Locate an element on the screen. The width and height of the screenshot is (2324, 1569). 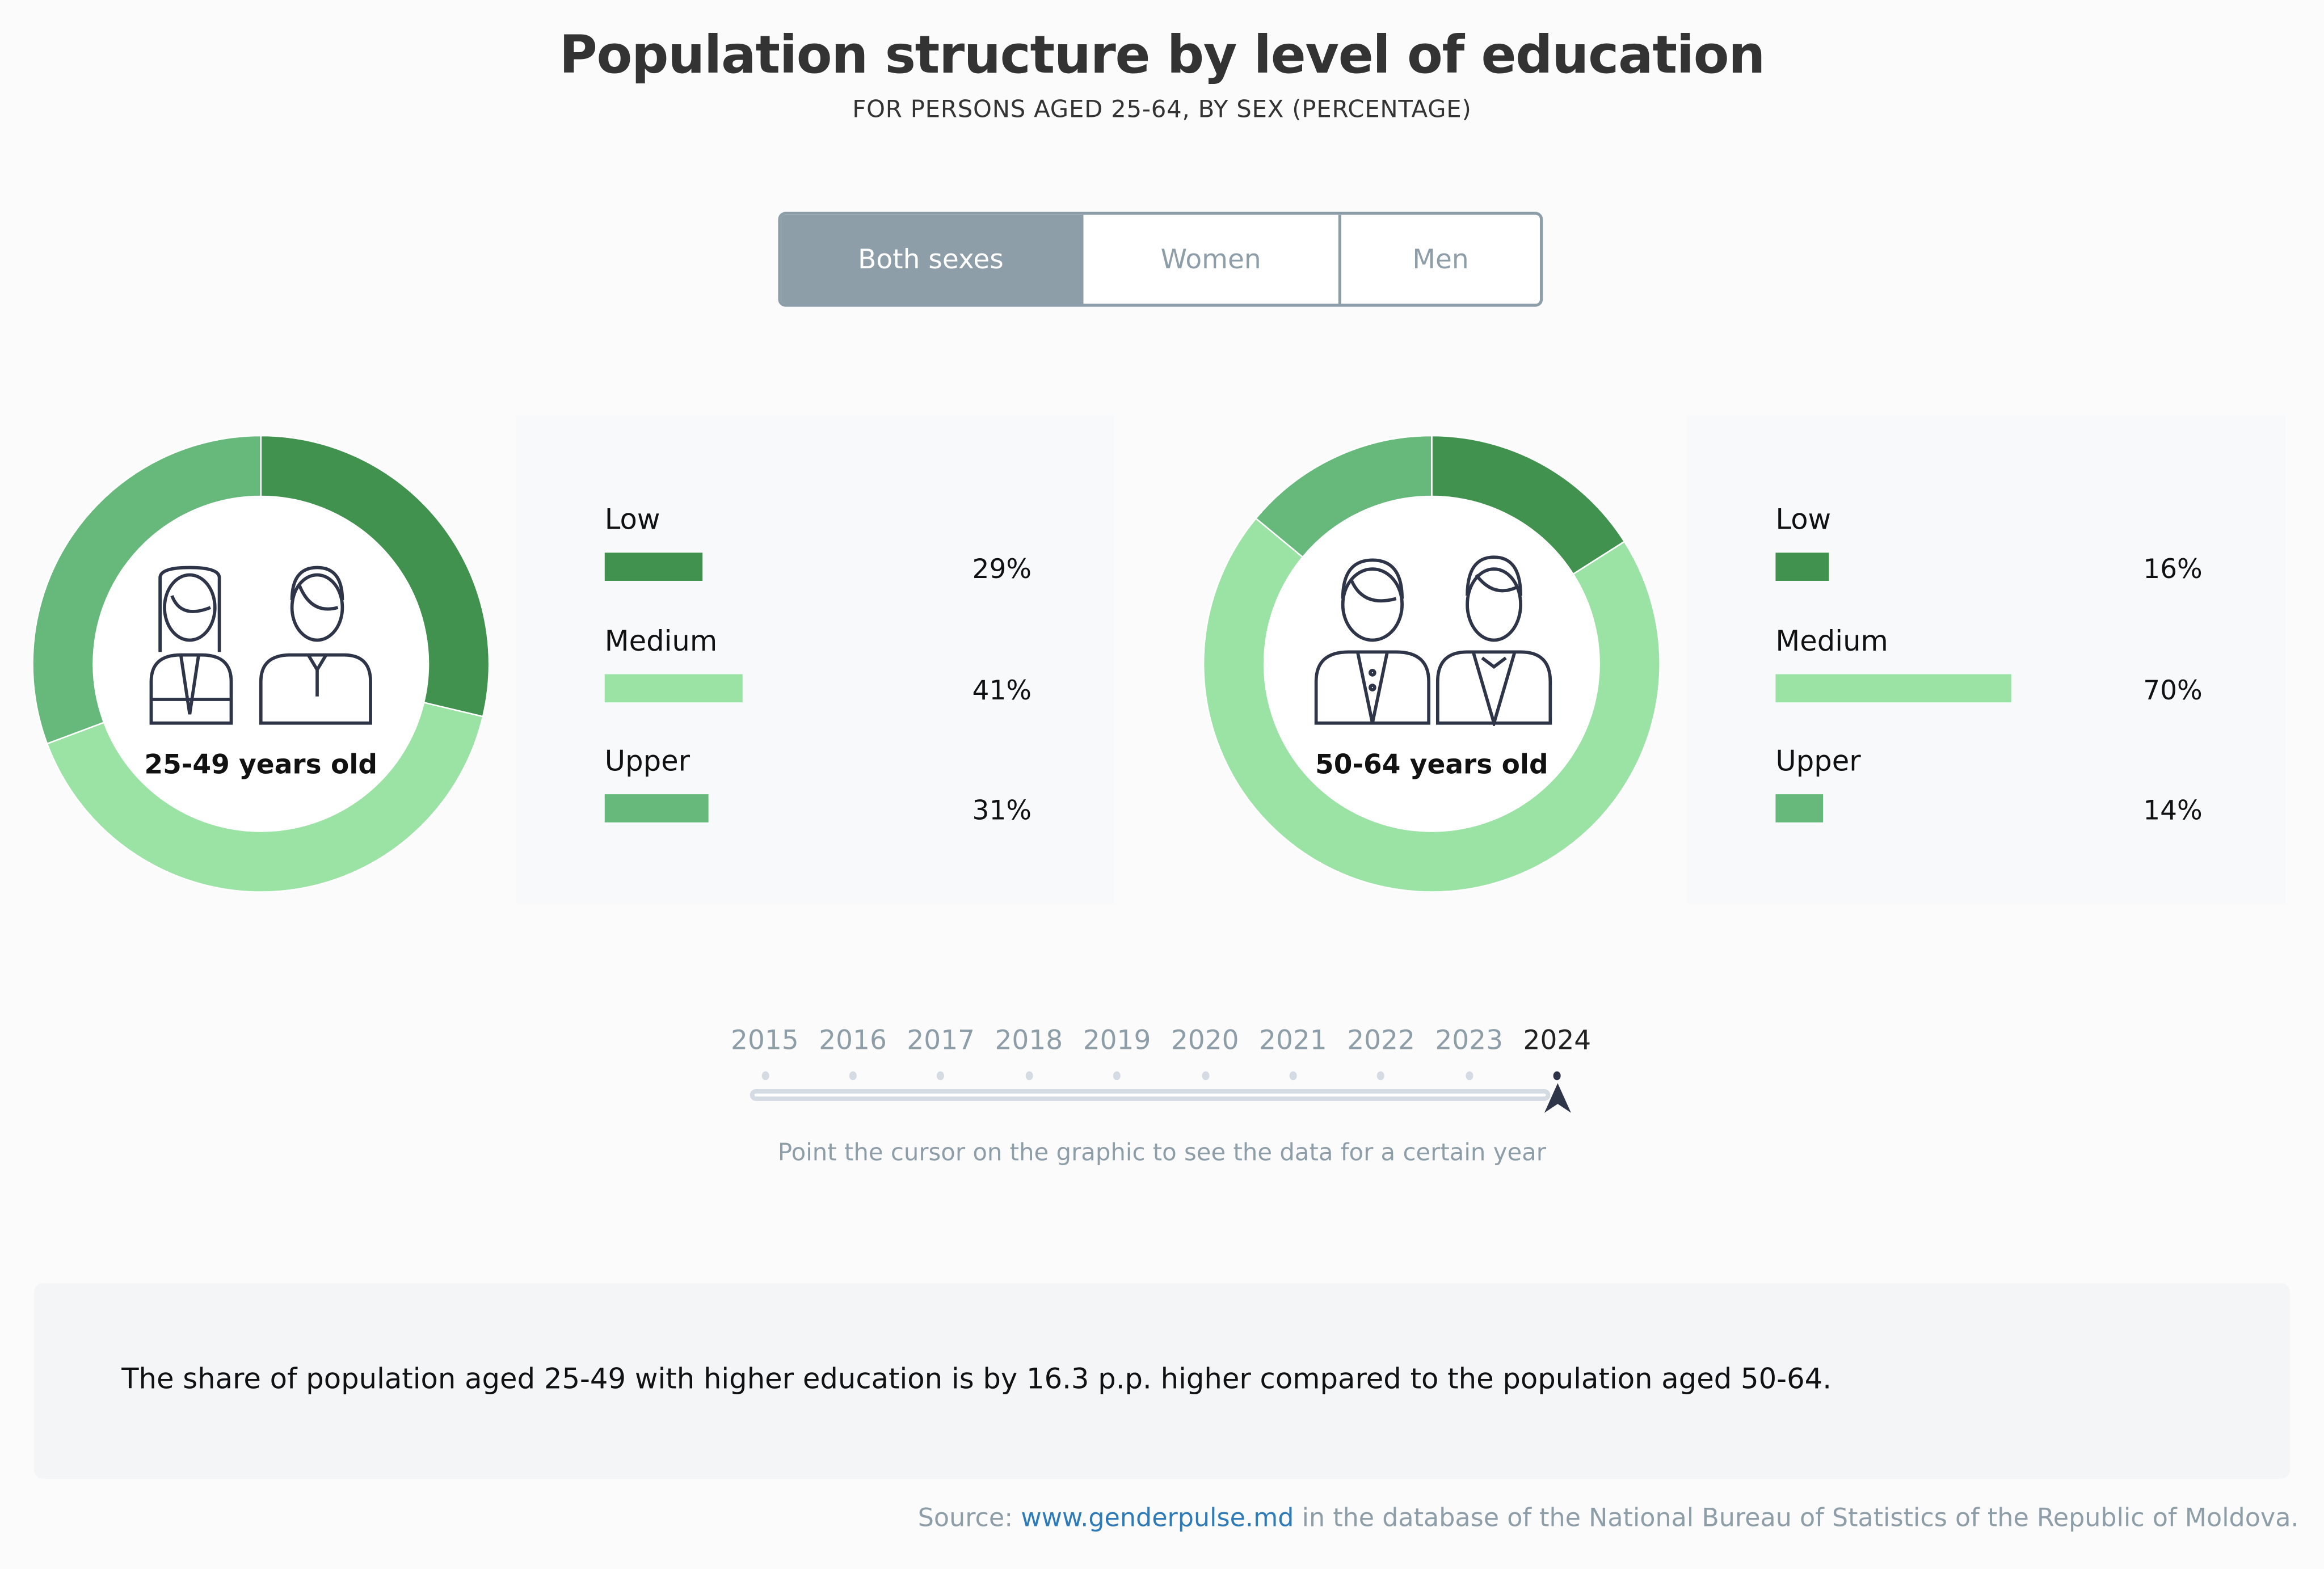
sex-toggle: Both sexes Women Men is located at coordinates (1160, 259).